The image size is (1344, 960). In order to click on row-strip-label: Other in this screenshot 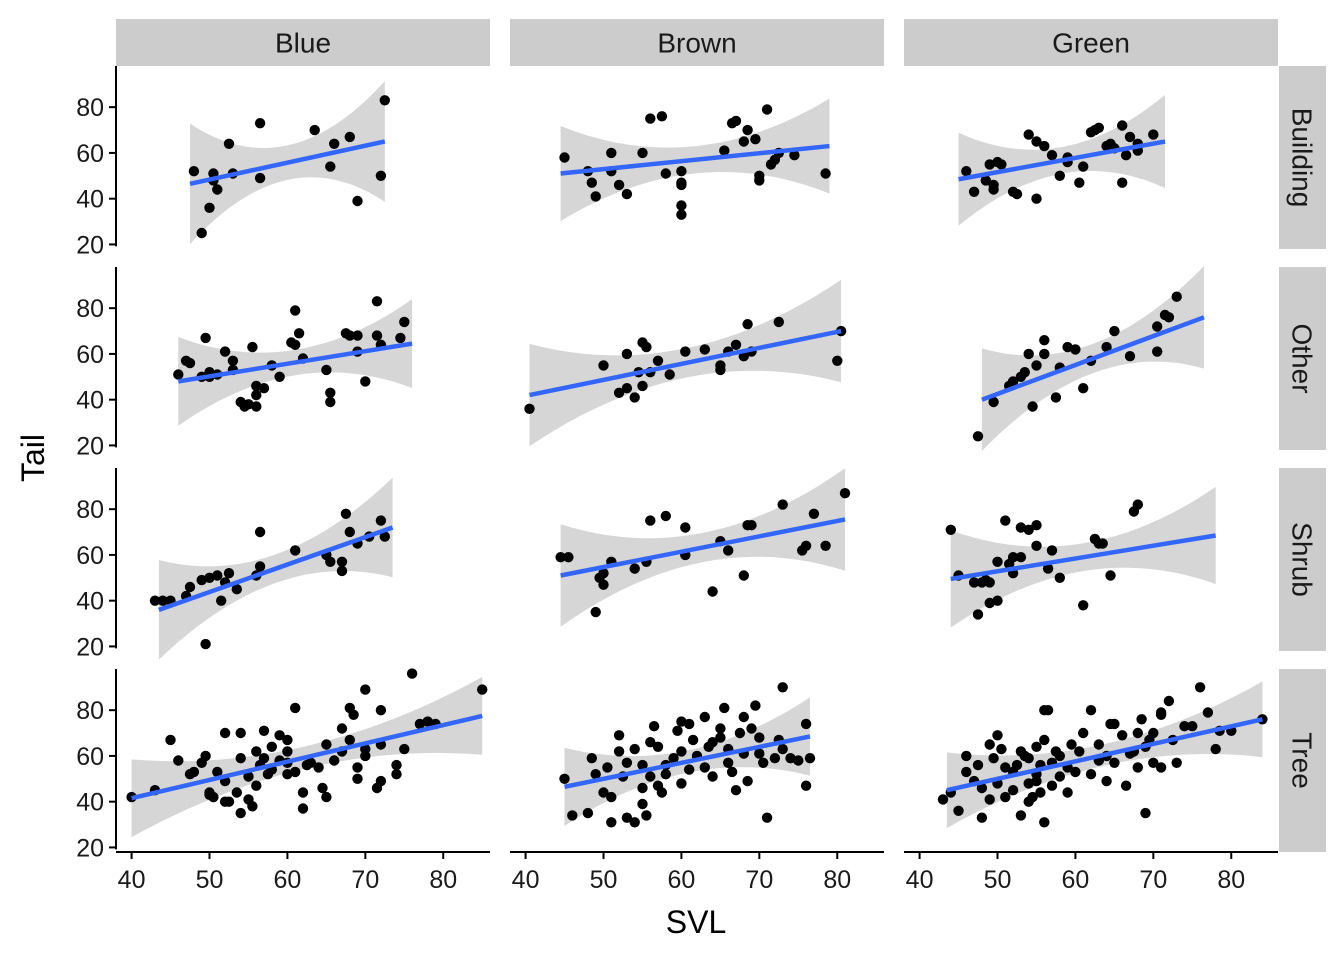, I will do `click(1302, 358)`.